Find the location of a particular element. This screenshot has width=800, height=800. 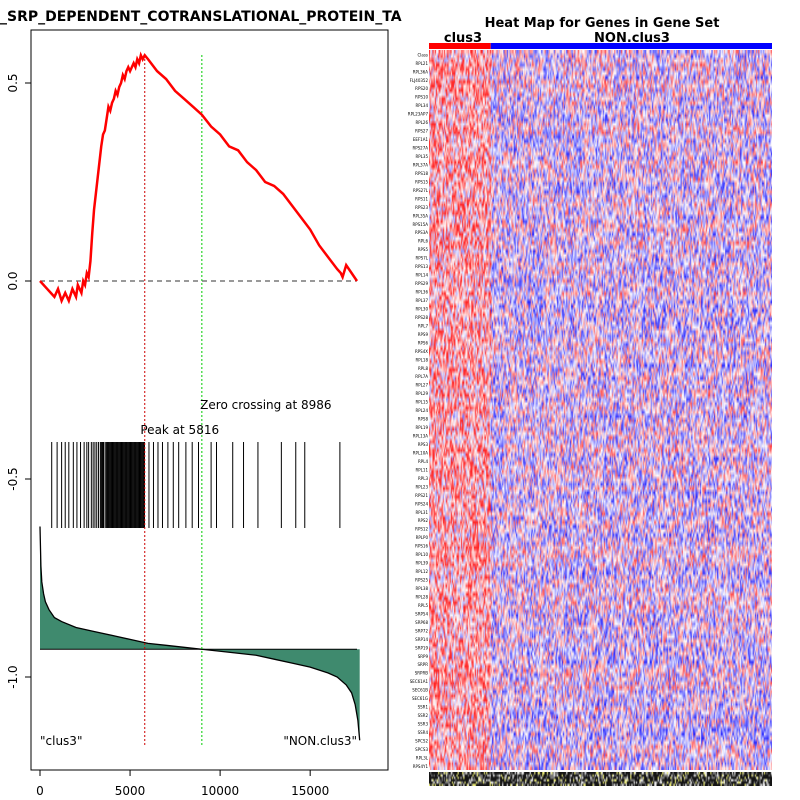

heatmap-row-label: RPL28 is located at coordinates (421, 596).